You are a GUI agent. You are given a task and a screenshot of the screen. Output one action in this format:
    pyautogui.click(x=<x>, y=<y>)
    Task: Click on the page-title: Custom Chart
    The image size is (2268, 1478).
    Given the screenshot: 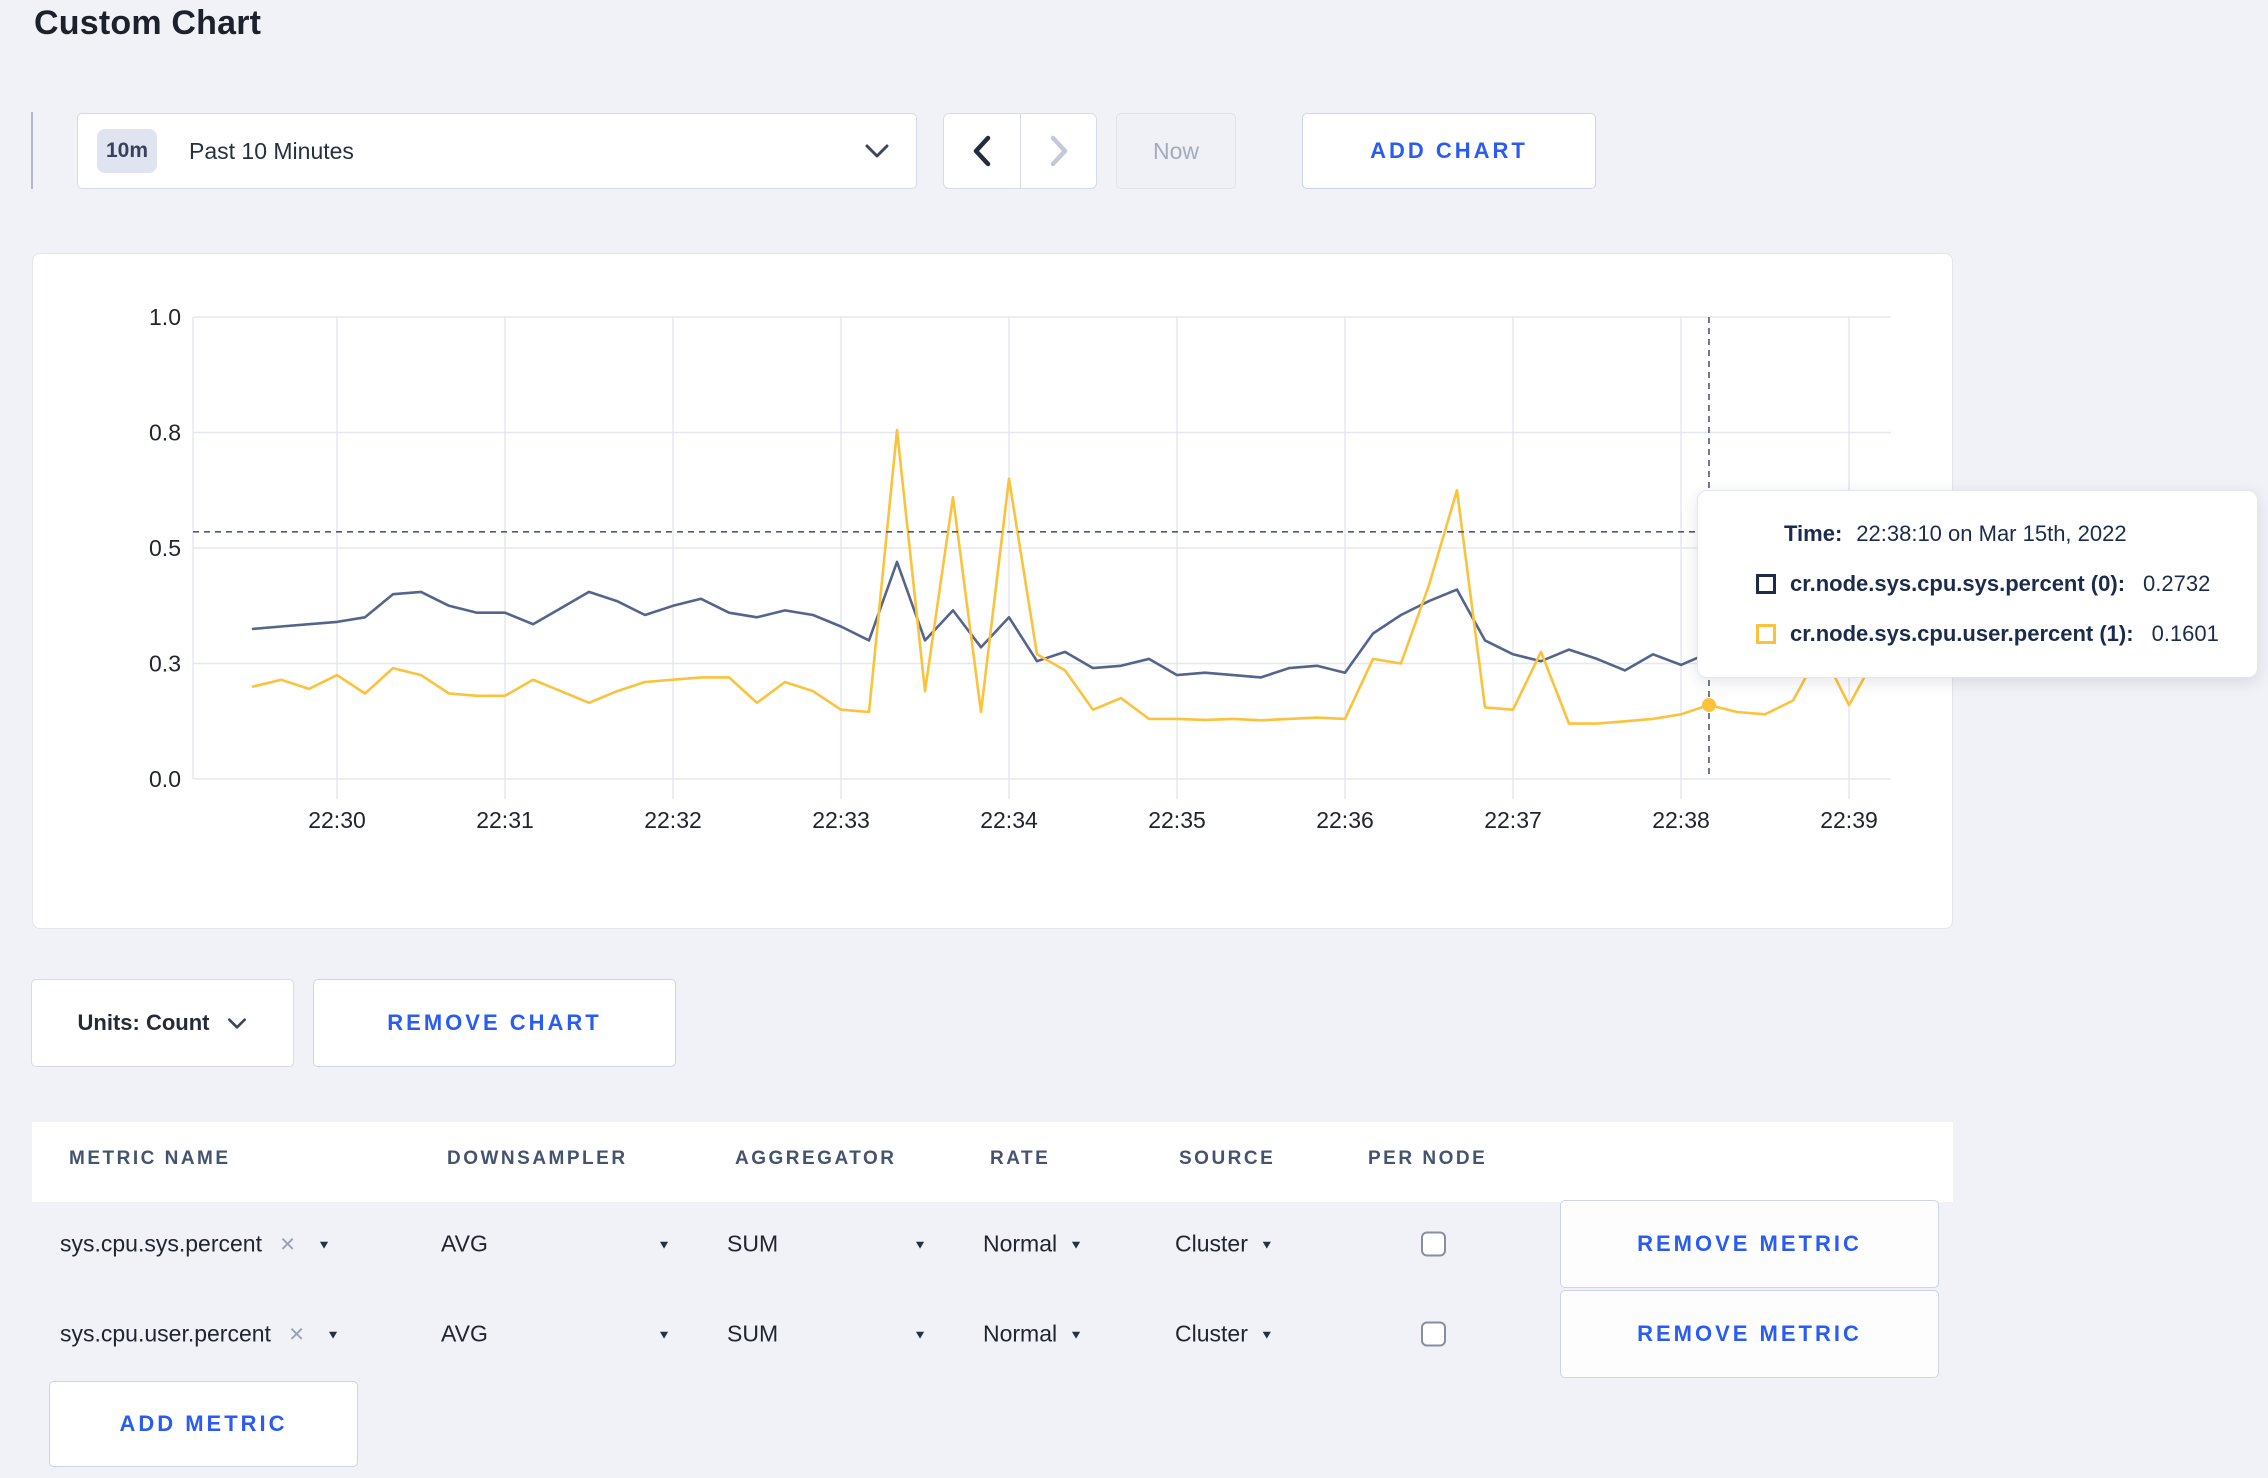 What is the action you would take?
    pyautogui.click(x=148, y=23)
    